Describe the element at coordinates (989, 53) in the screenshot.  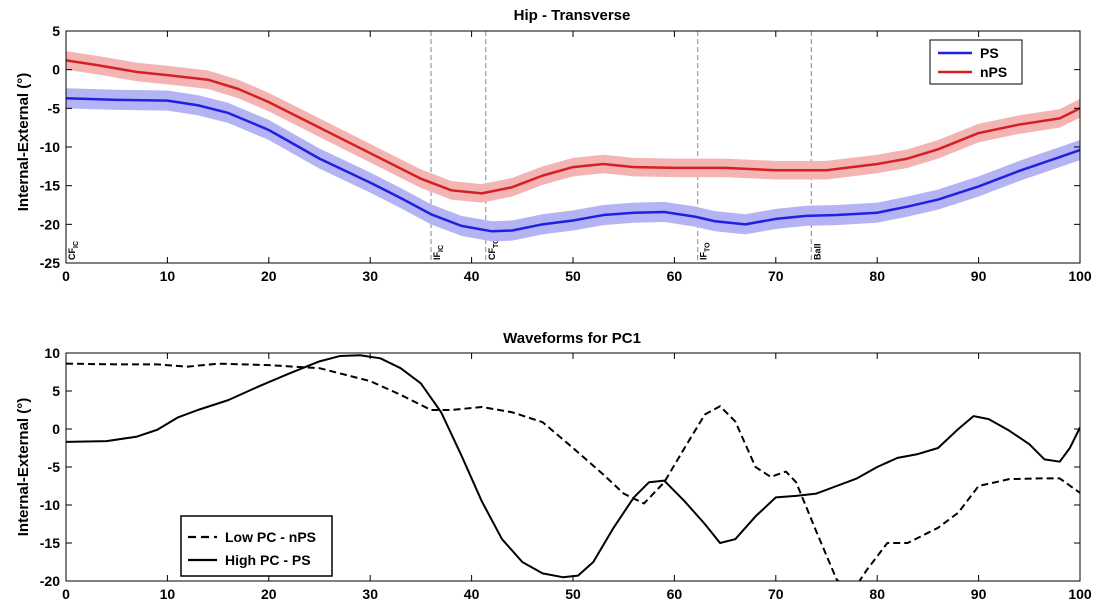
I see `legend-ps-label: PS` at that location.